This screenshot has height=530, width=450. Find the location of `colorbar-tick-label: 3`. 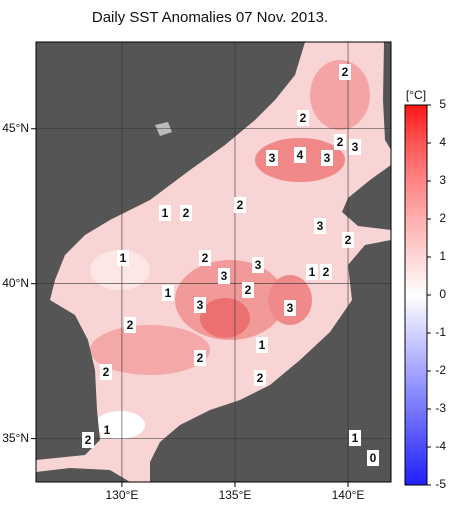

colorbar-tick-label: 3 is located at coordinates (442, 180).